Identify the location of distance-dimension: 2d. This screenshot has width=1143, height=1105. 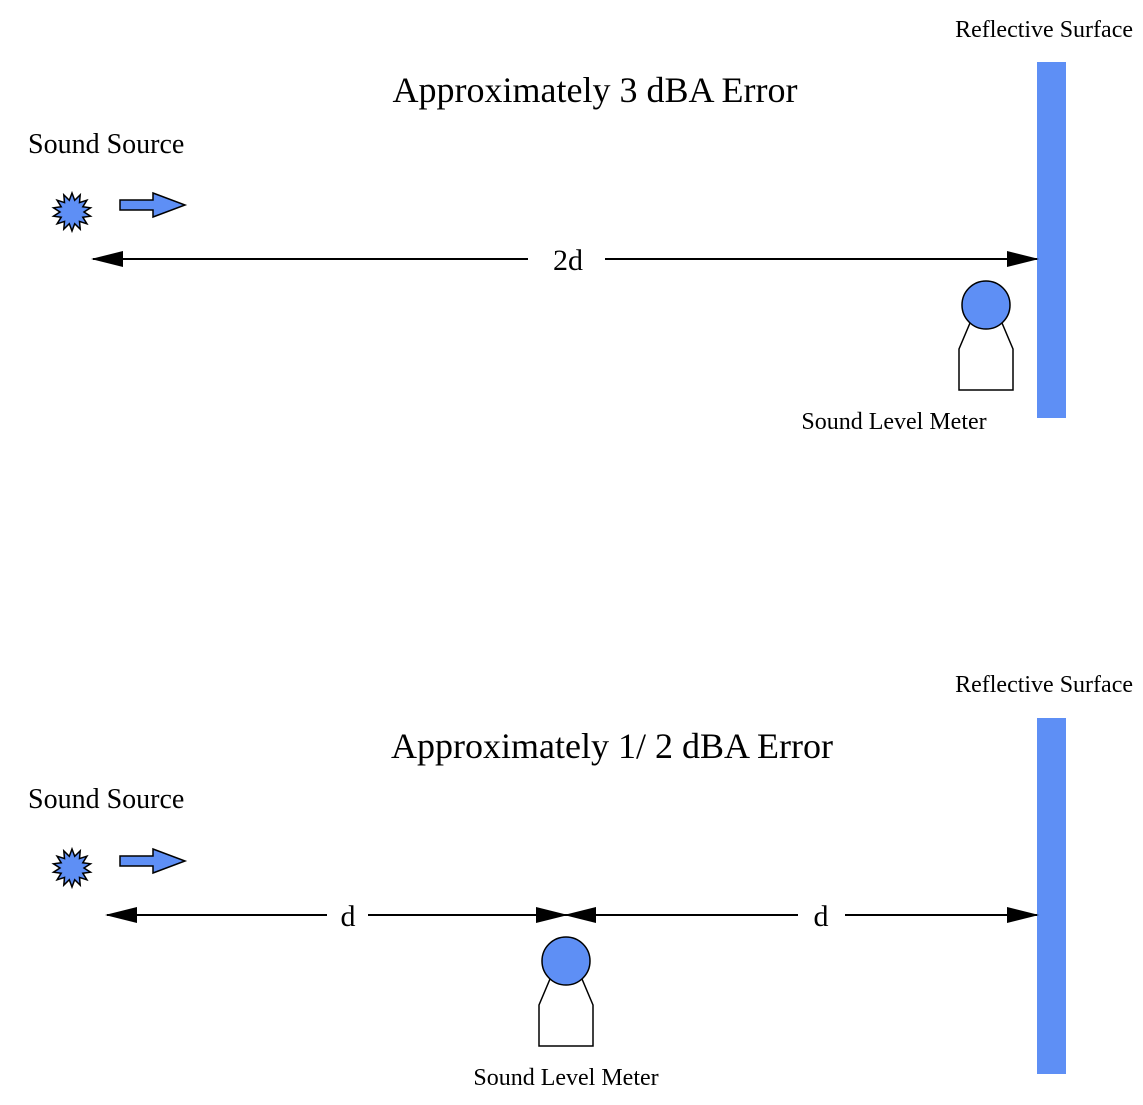
(565, 260).